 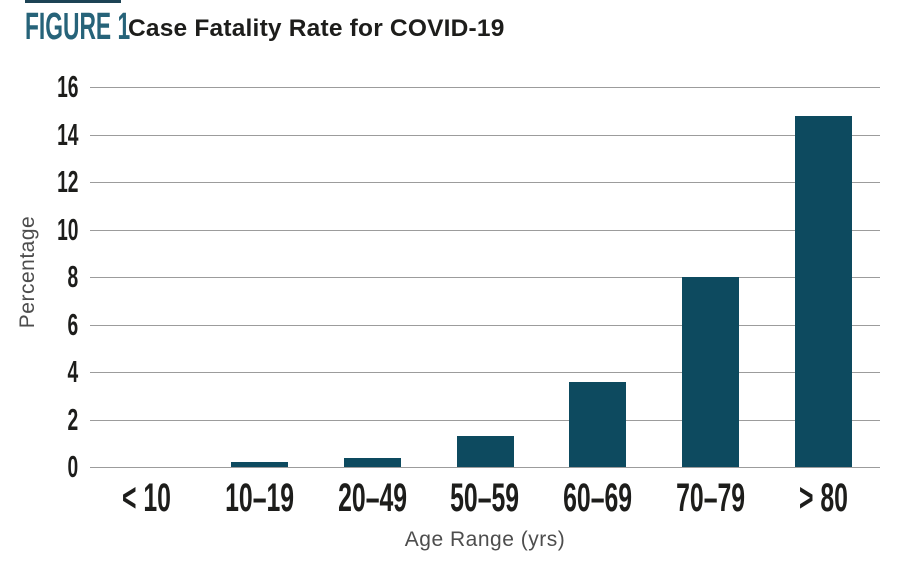 What do you see at coordinates (485, 498) in the screenshot?
I see `x-tick-label: 50–59` at bounding box center [485, 498].